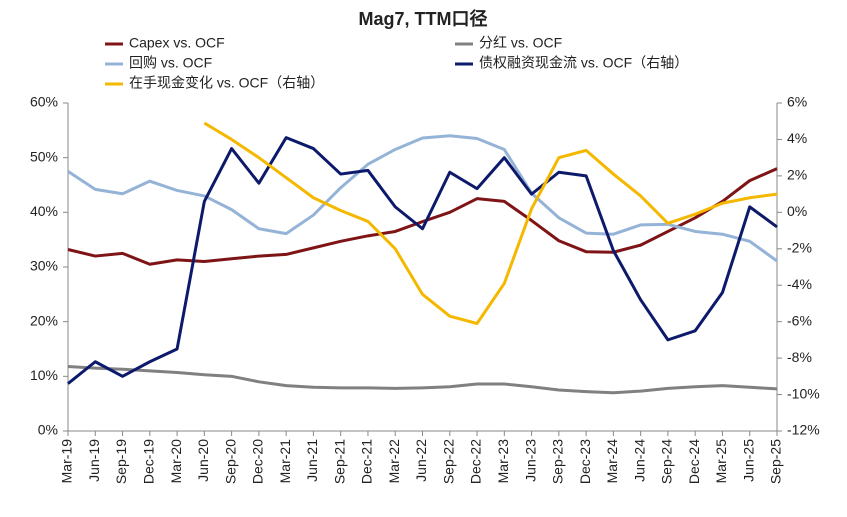 This screenshot has height=517, width=847. What do you see at coordinates (423, 18) in the screenshot?
I see `chart-title: Mag7, TTM口径` at bounding box center [423, 18].